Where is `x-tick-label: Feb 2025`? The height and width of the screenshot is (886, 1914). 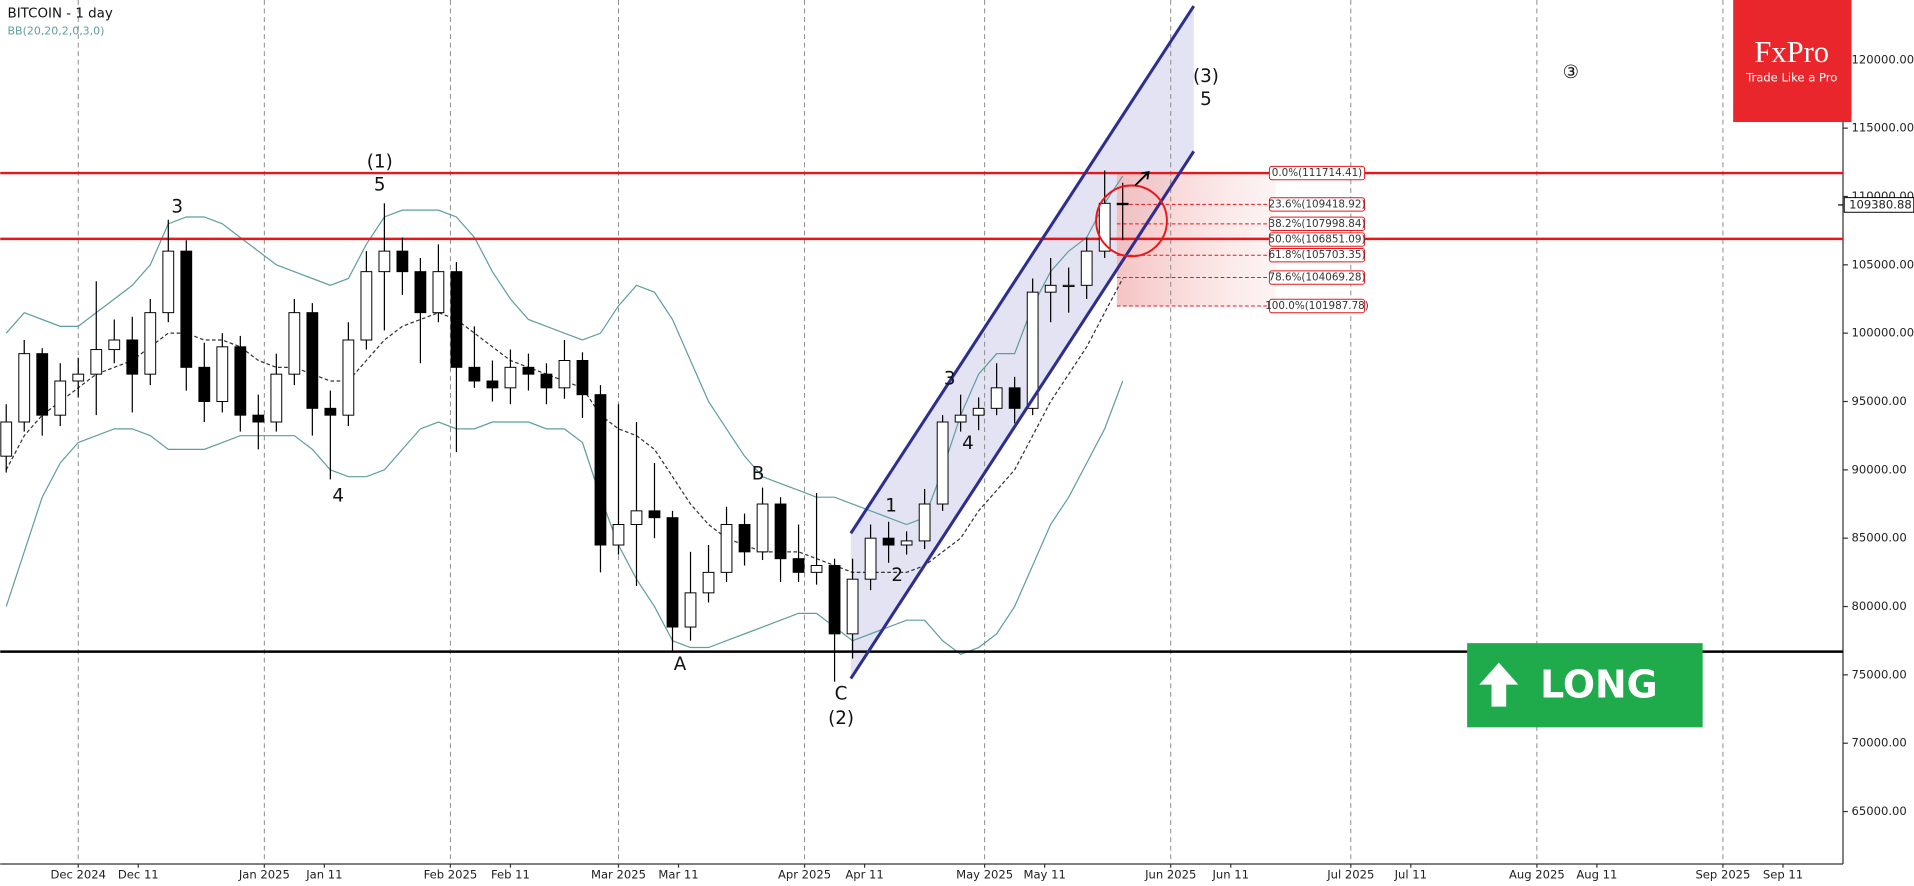 x-tick-label: Feb 2025 is located at coordinates (451, 875).